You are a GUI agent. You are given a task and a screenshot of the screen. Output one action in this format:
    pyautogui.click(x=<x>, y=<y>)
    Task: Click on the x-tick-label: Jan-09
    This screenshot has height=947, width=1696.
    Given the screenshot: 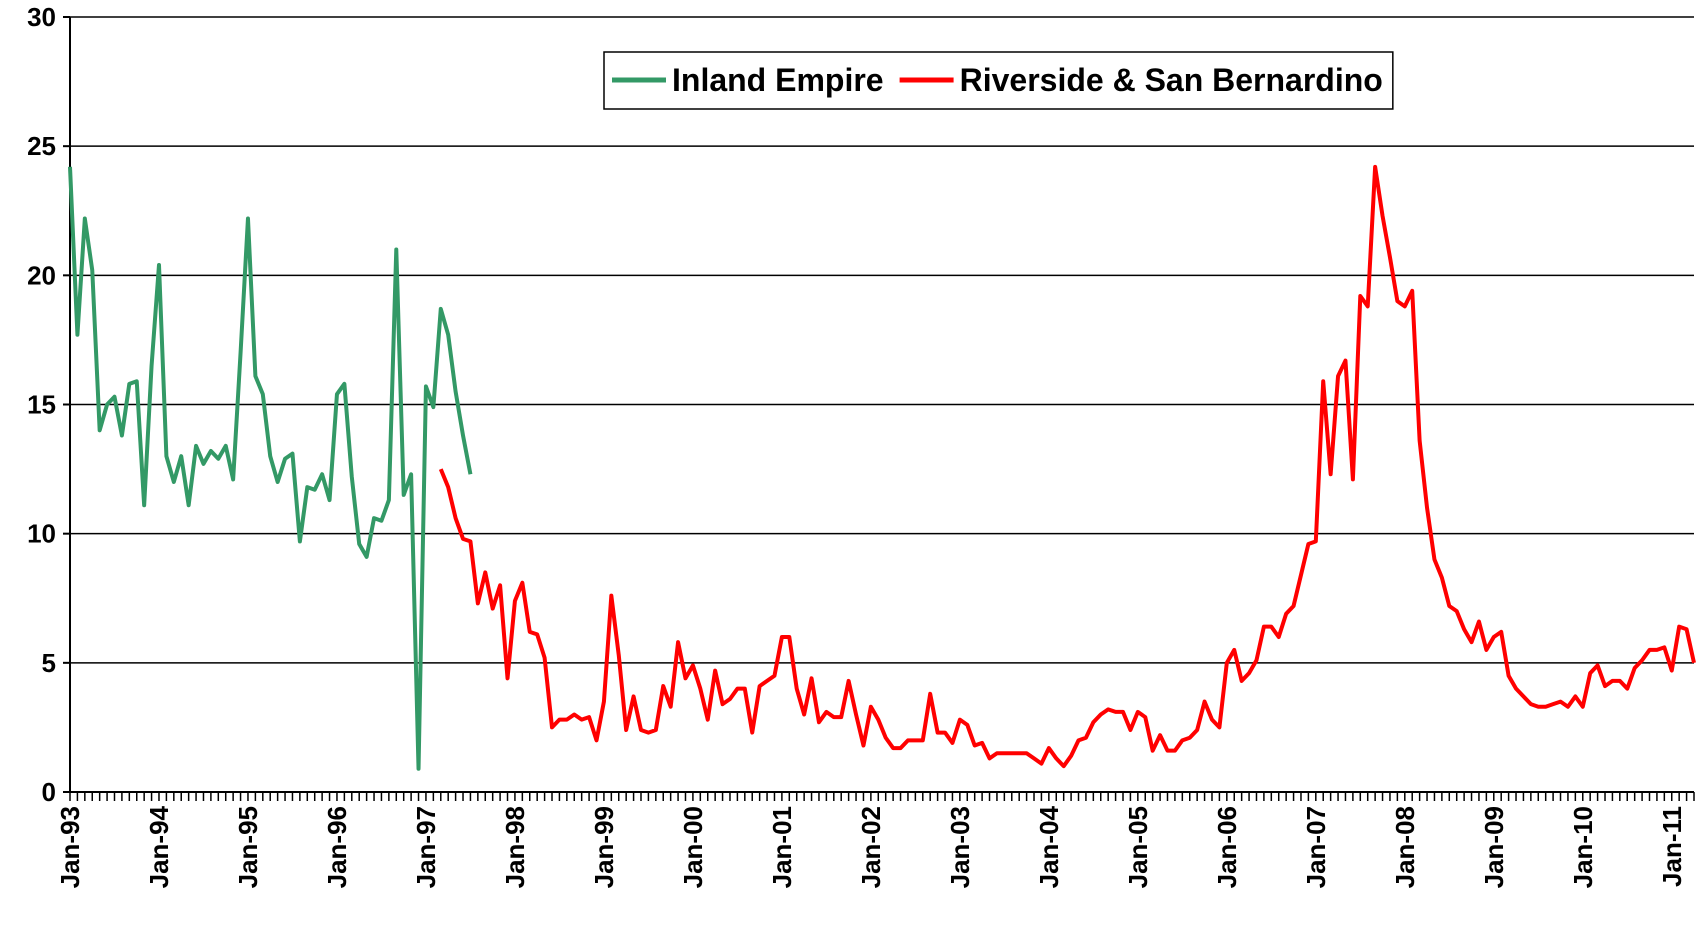 What is the action you would take?
    pyautogui.click(x=1494, y=847)
    